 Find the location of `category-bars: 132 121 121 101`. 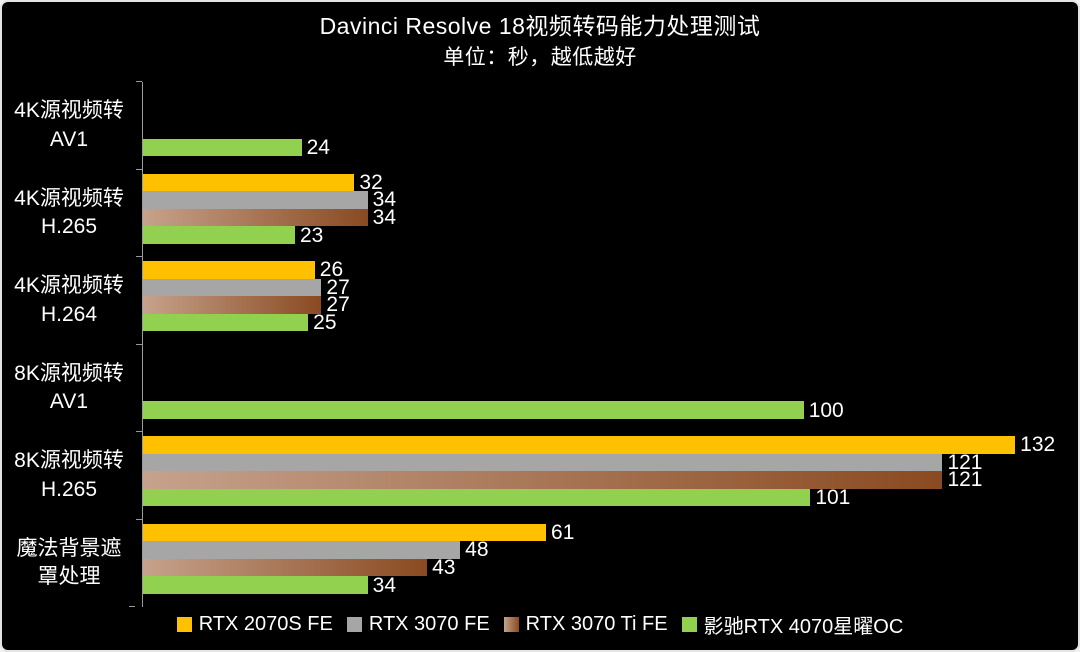

category-bars: 132 121 121 101 is located at coordinates (602, 475).